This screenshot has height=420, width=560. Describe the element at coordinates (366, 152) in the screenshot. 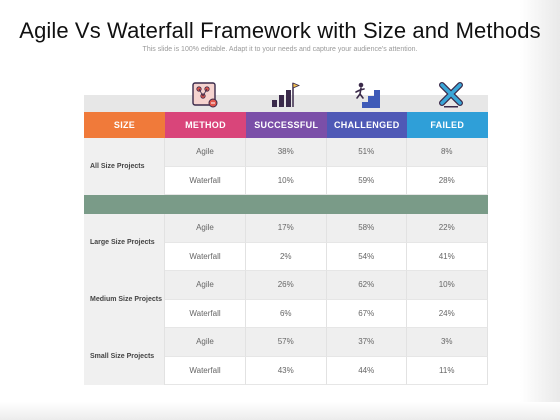

I see `challenged-cell: 51%` at that location.